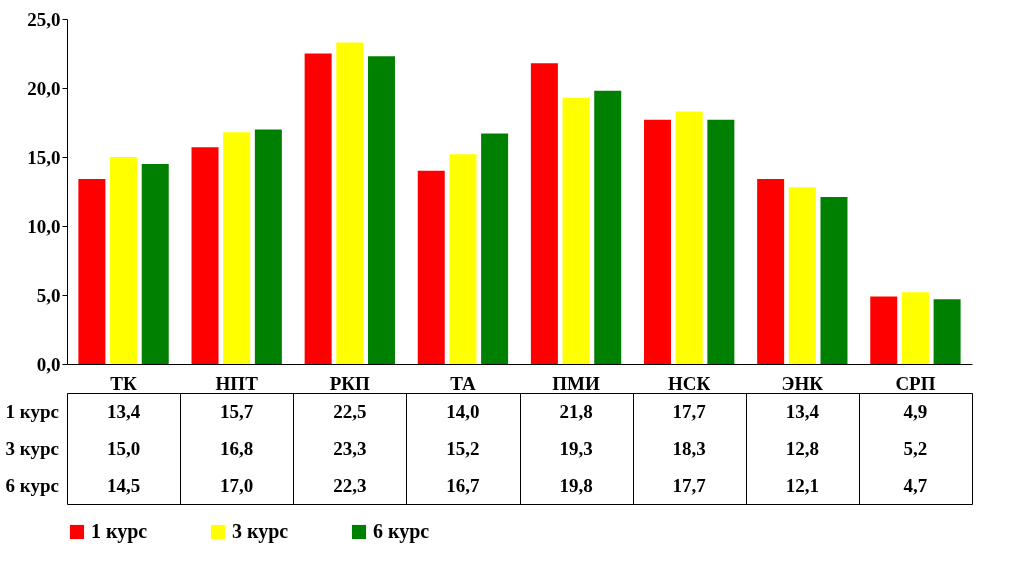 The width and height of the screenshot is (1022, 585). Describe the element at coordinates (915, 411) in the screenshot. I see `data-label: 4,9` at that location.